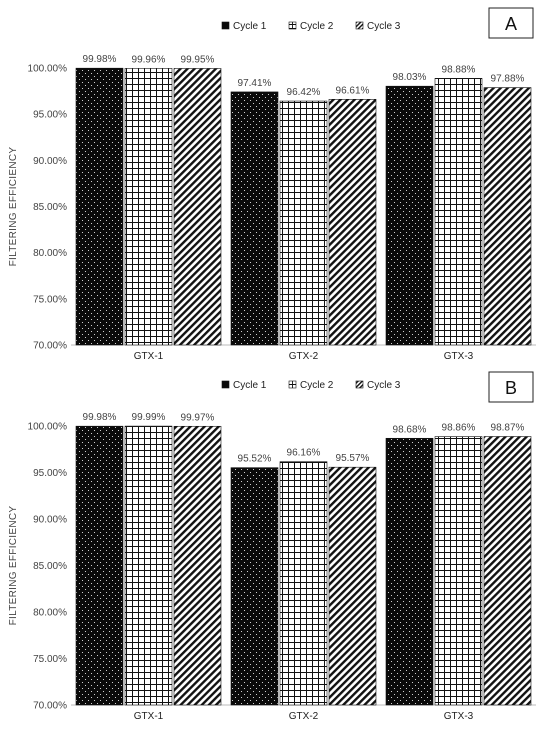  Describe the element at coordinates (459, 69) in the screenshot. I see `data-label: 98.88%` at that location.